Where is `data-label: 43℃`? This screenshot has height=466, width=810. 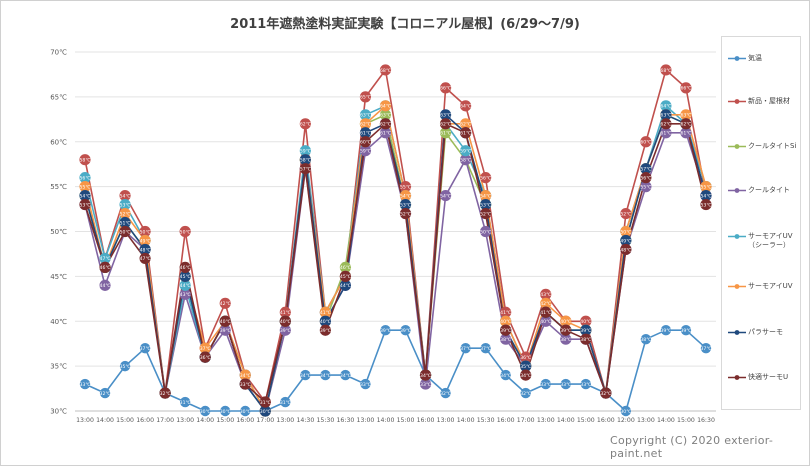 data-label: 43℃ is located at coordinates (545, 295).